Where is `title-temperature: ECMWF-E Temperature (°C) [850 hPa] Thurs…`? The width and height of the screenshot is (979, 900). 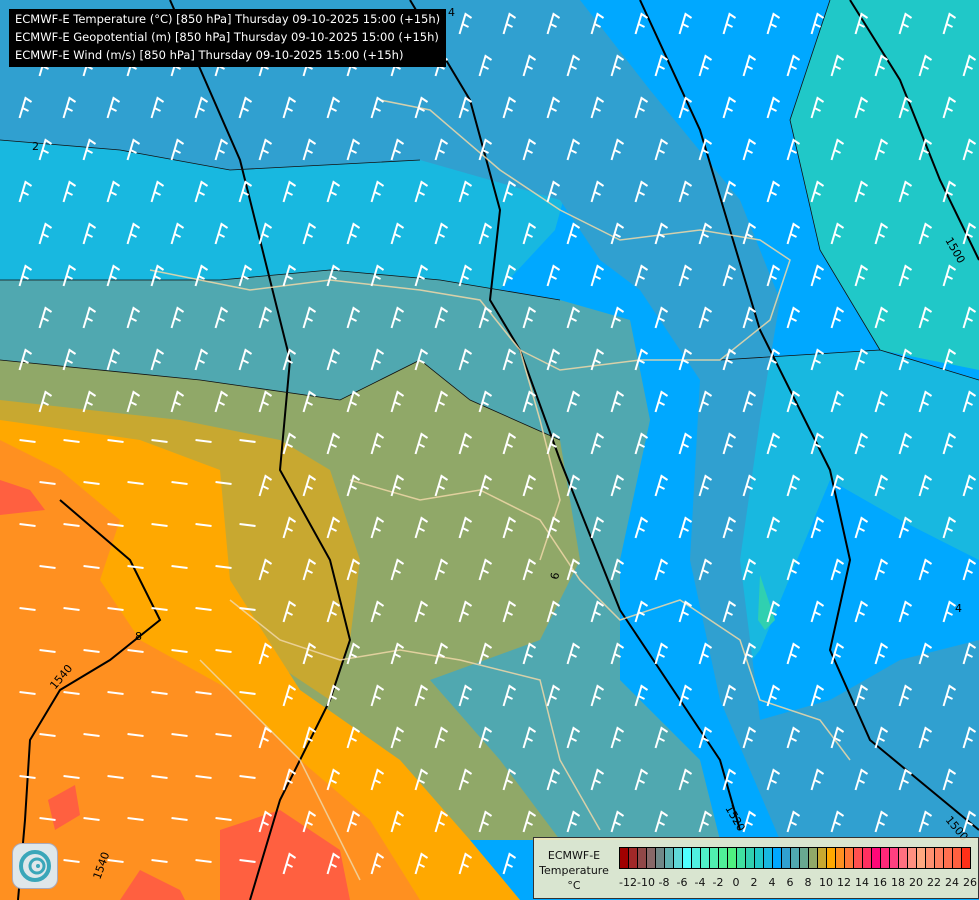 title-temperature: ECMWF-E Temperature (°C) [850 hPa] Thurs… is located at coordinates (228, 19).